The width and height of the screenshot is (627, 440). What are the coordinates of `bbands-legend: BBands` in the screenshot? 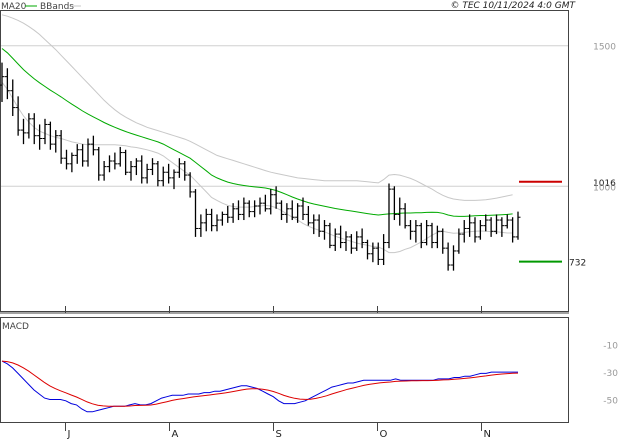 It's located at (57, 7).